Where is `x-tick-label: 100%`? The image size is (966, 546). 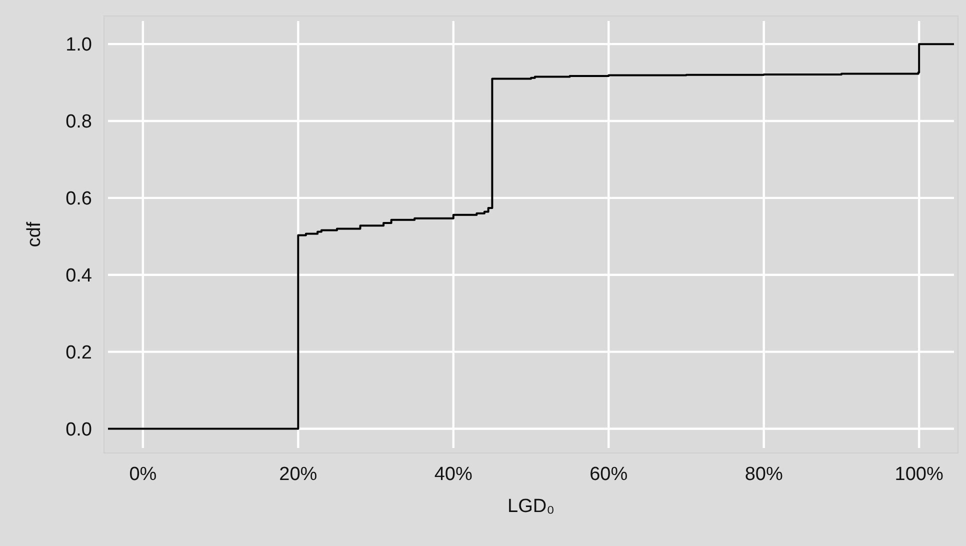
x-tick-label: 100% is located at coordinates (919, 474).